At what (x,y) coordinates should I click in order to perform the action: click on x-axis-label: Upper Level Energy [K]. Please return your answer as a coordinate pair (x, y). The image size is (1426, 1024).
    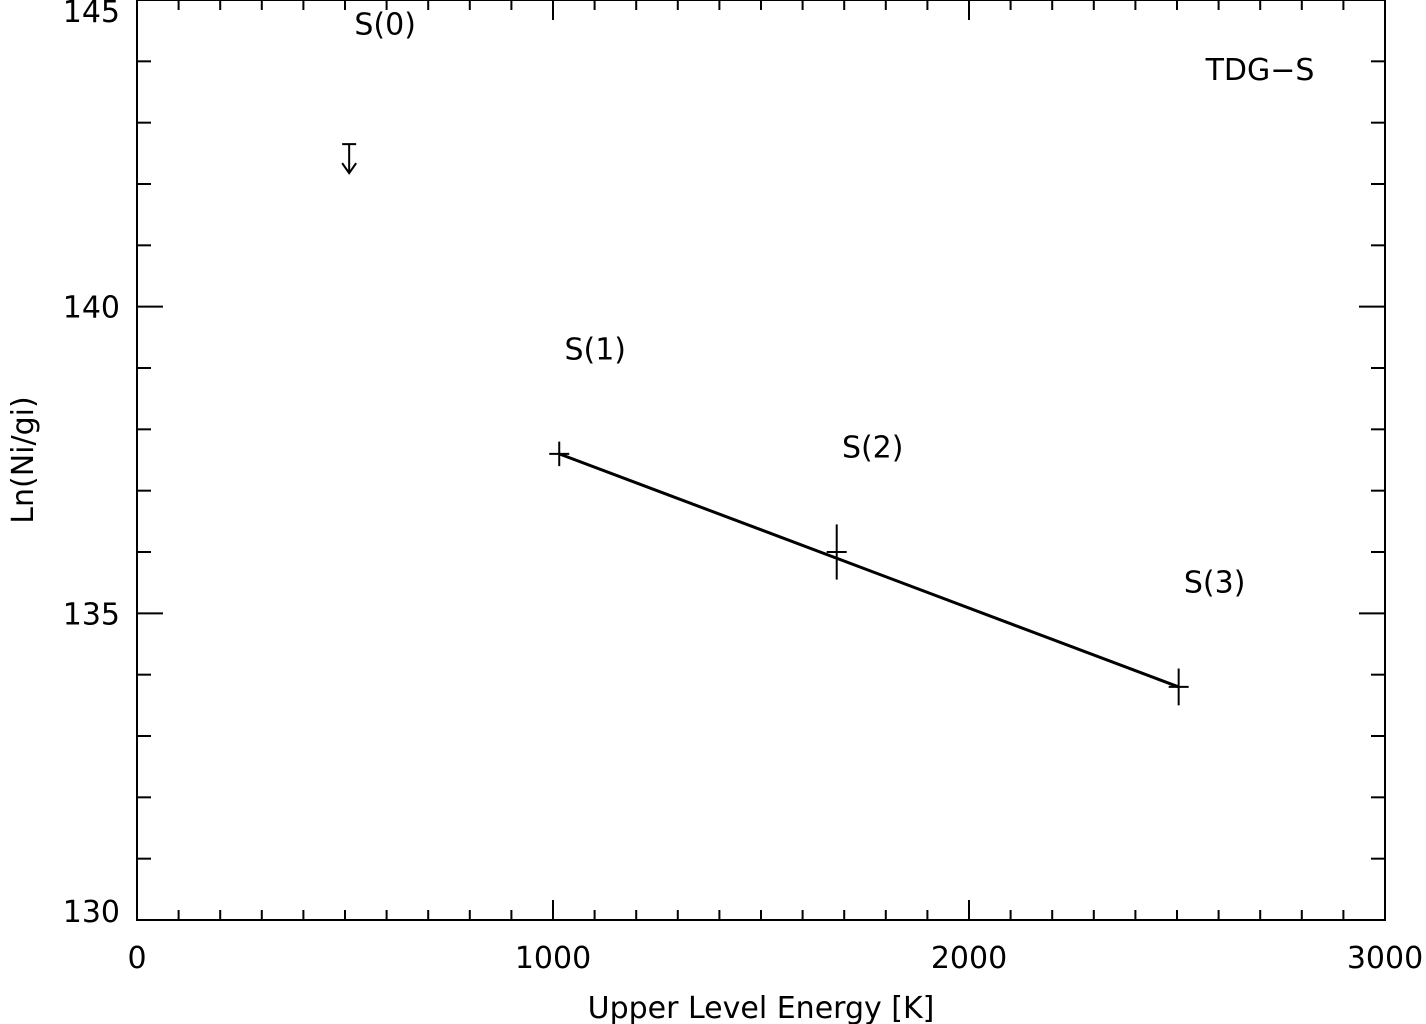
    Looking at the image, I should click on (761, 1007).